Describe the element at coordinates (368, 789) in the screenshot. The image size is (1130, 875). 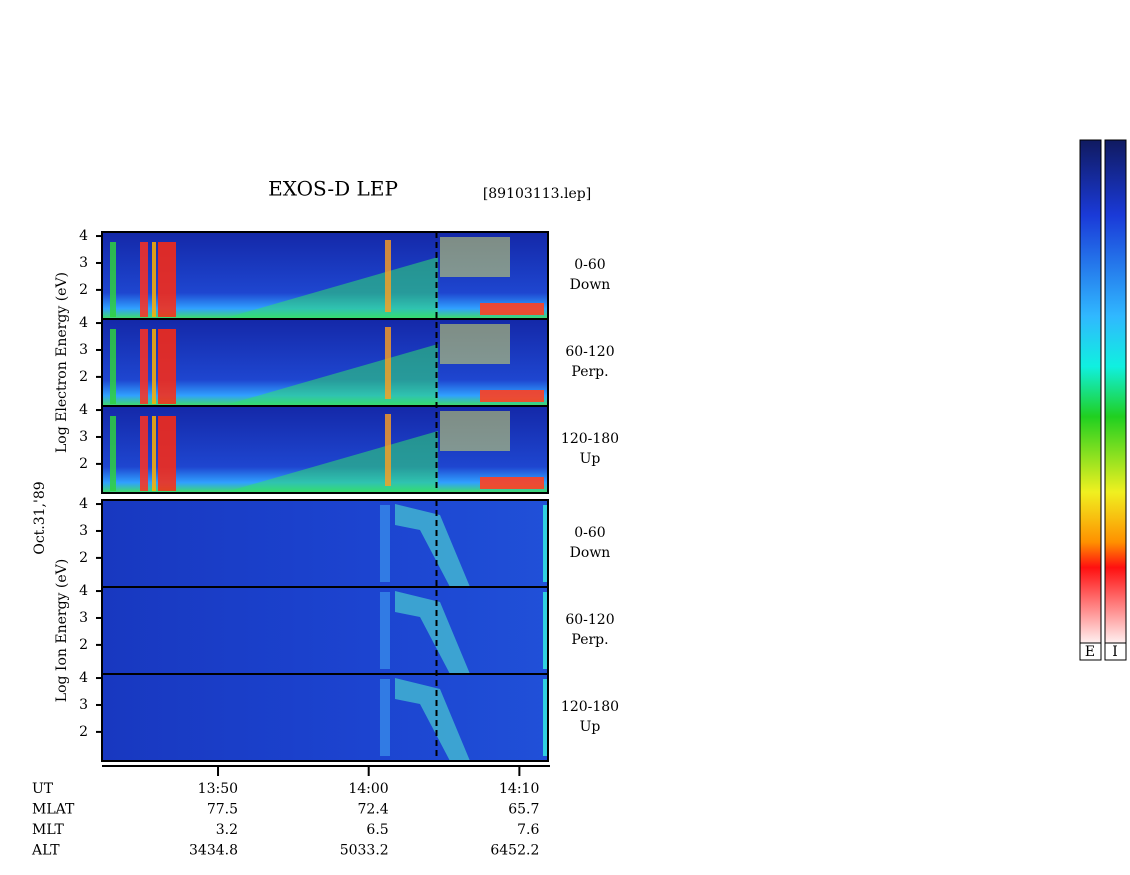
I see `x-tick-label: 14:00` at that location.